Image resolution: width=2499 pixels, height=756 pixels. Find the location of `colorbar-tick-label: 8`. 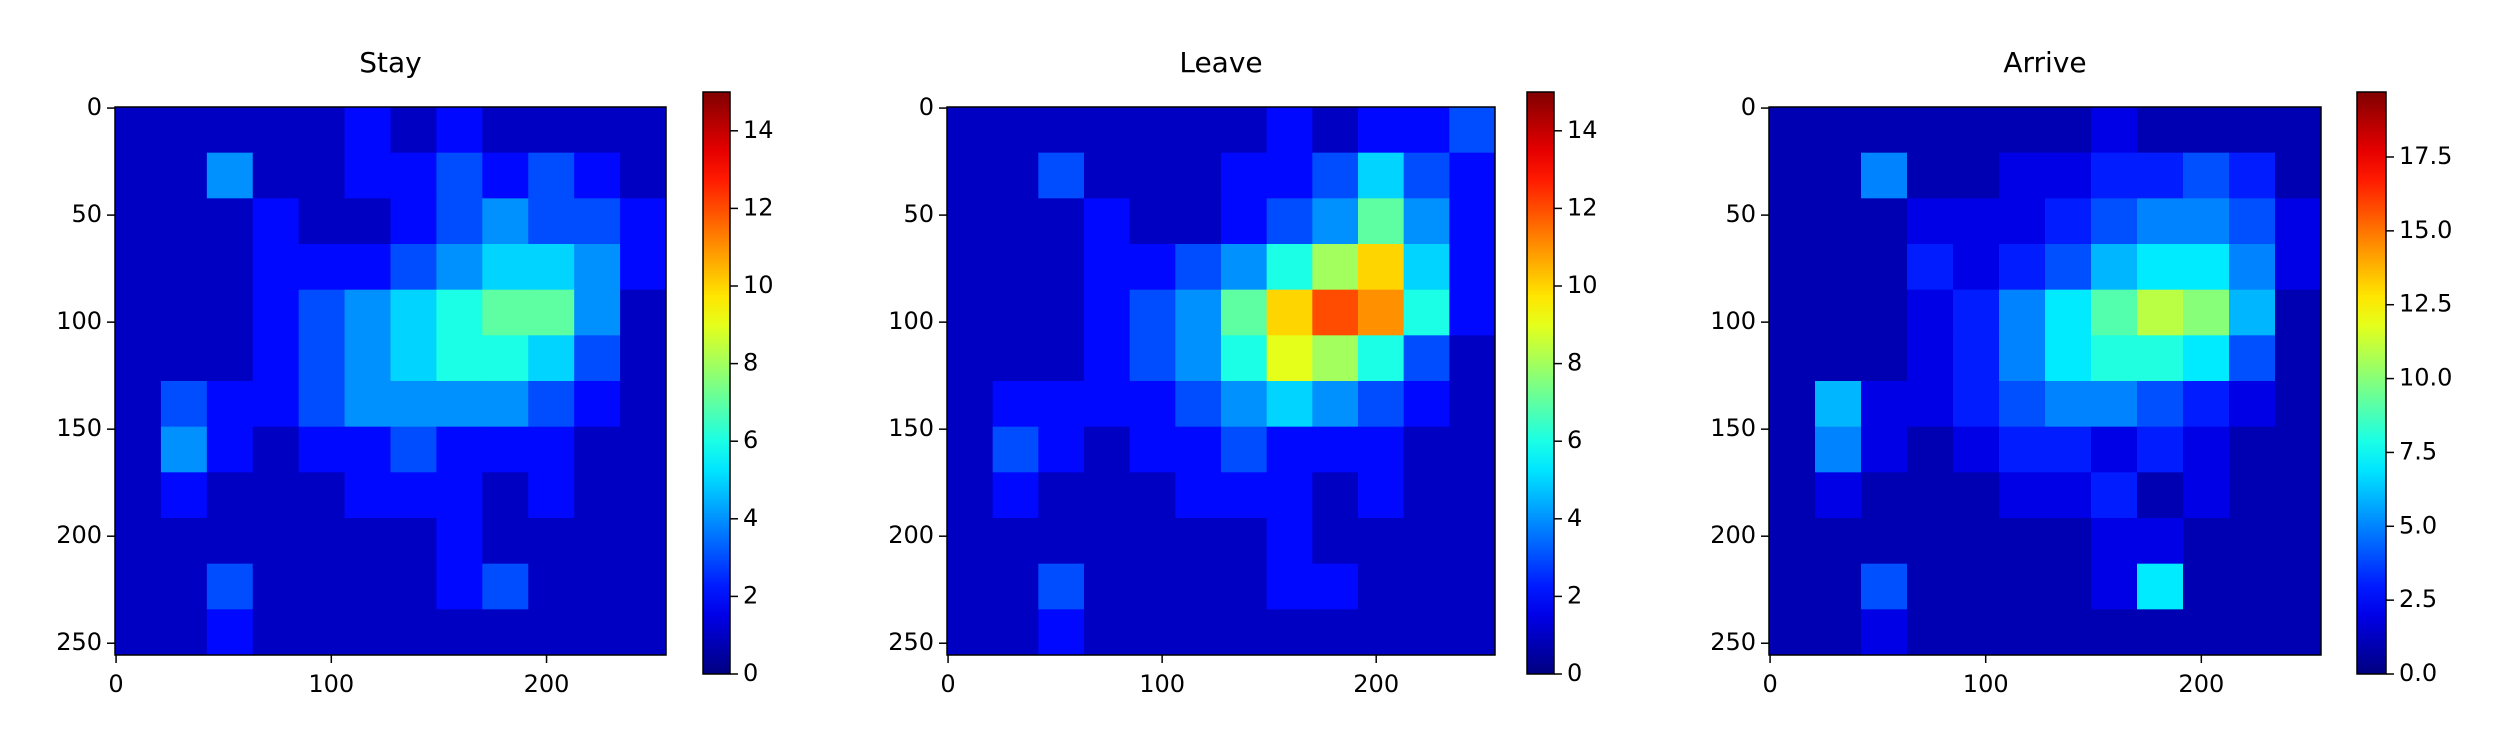

colorbar-tick-label: 8 is located at coordinates (750, 363).